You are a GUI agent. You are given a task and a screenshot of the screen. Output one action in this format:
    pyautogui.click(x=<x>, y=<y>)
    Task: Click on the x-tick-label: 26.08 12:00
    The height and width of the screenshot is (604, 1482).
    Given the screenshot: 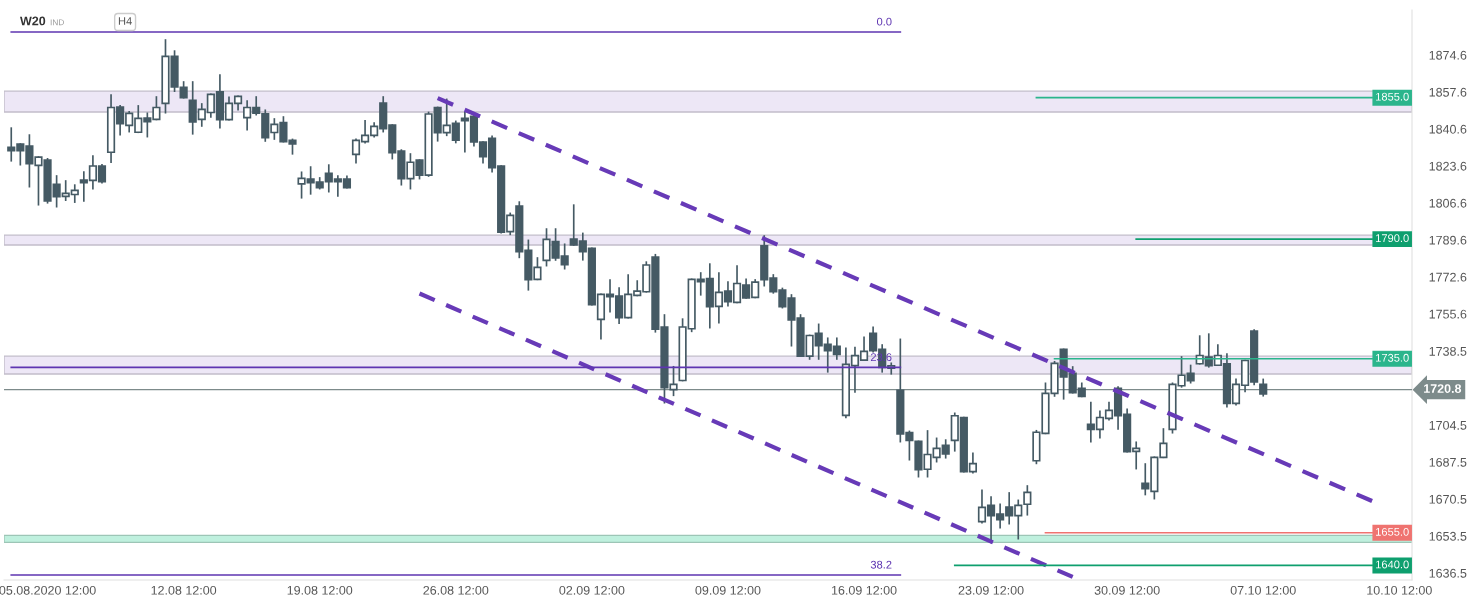 What is the action you would take?
    pyautogui.click(x=456, y=590)
    